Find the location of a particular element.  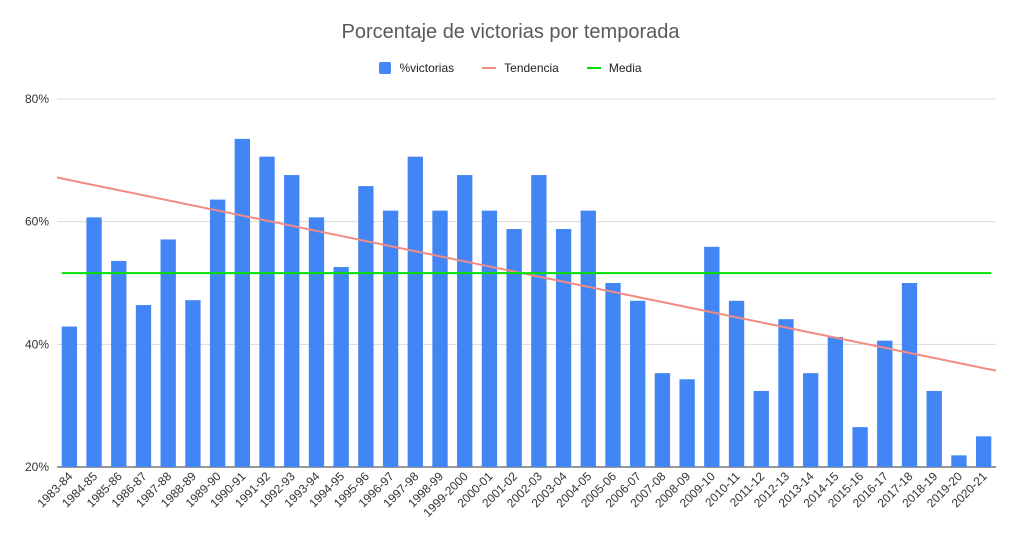

y-tick-label: 40% is located at coordinates (37, 344).